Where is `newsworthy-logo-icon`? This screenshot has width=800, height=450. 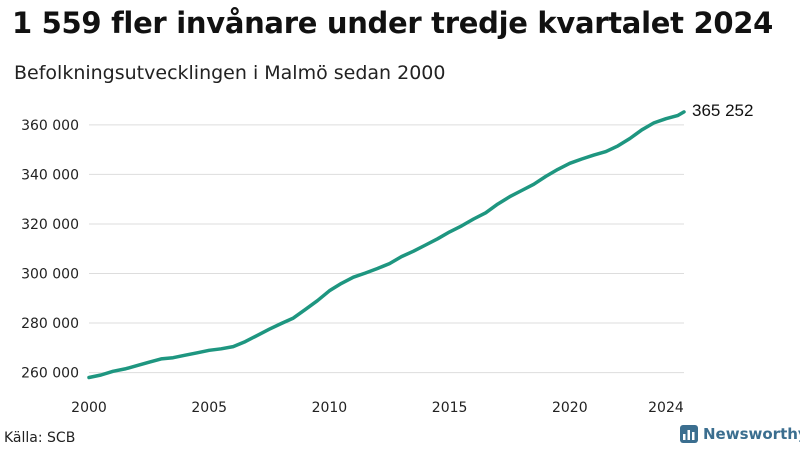
newsworthy-logo-icon is located at coordinates (689, 434).